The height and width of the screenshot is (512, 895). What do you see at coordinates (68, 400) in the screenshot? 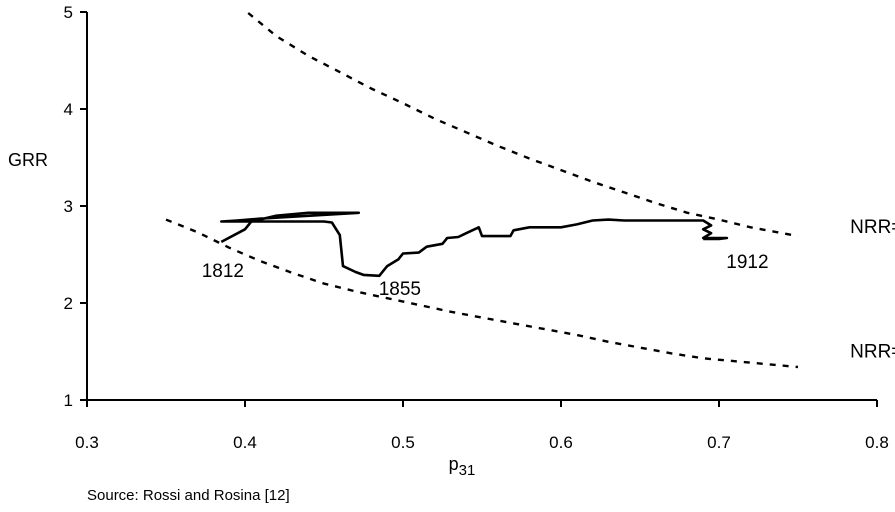
I see `y-tick-label: 1` at bounding box center [68, 400].